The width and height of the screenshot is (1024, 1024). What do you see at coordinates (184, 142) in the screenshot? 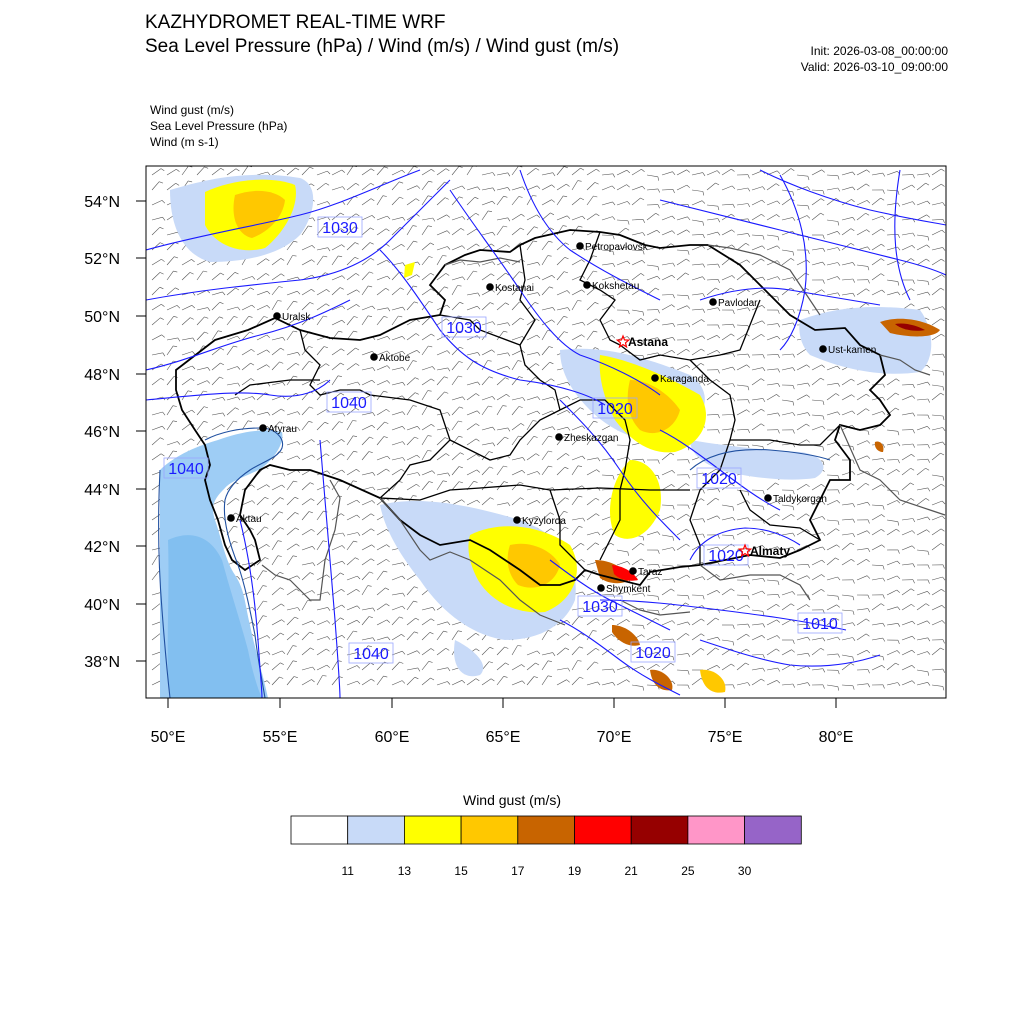
I see `field-legend-wind: Wind (m s-1)` at bounding box center [184, 142].